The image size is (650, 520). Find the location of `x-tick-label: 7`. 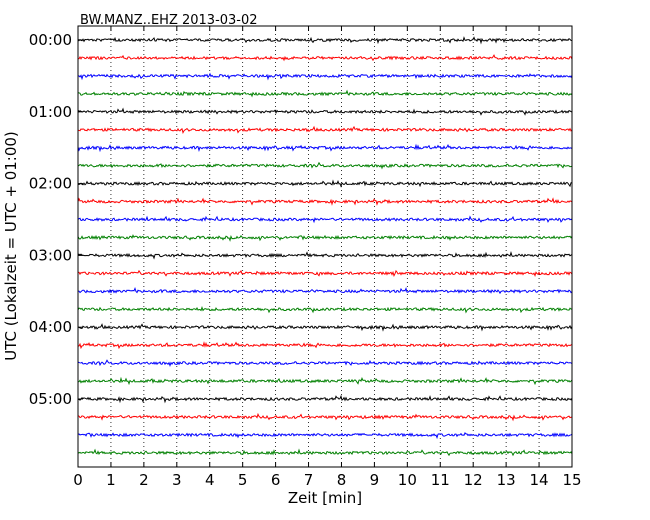

x-tick-label: 7 is located at coordinates (309, 480).